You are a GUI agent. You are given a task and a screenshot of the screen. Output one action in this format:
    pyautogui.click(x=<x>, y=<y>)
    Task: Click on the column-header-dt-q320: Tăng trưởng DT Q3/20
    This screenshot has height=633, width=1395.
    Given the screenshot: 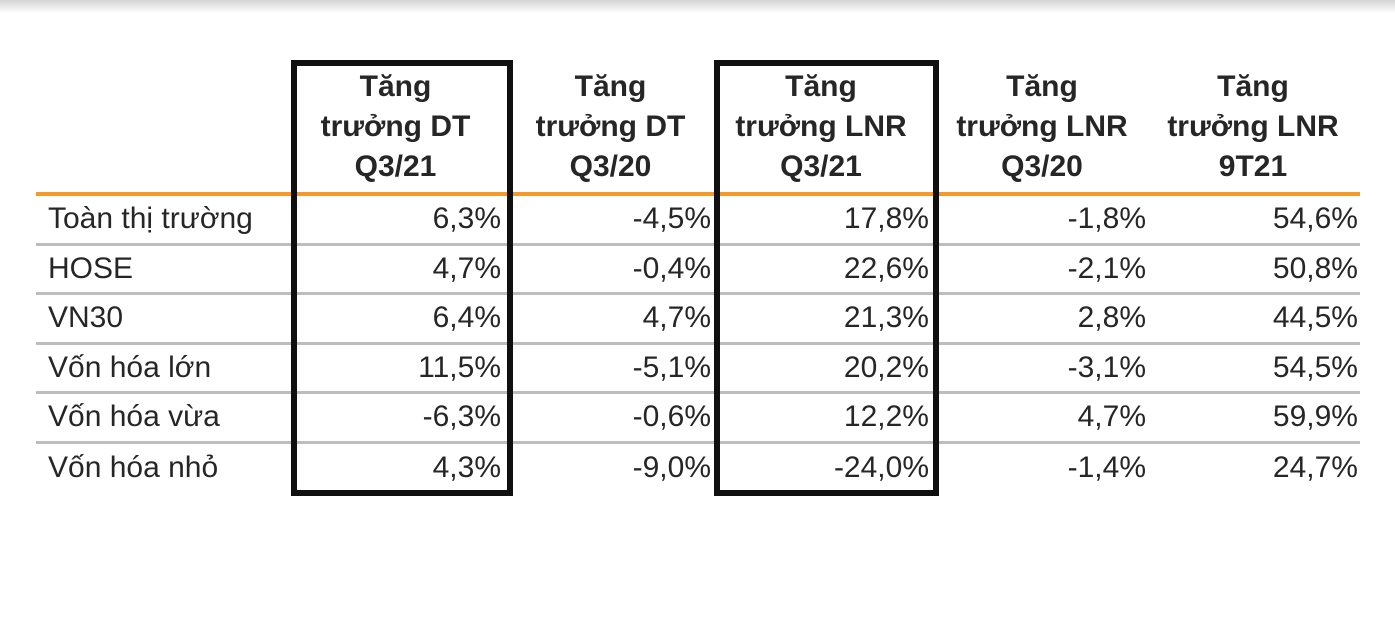 What is the action you would take?
    pyautogui.click(x=611, y=126)
    